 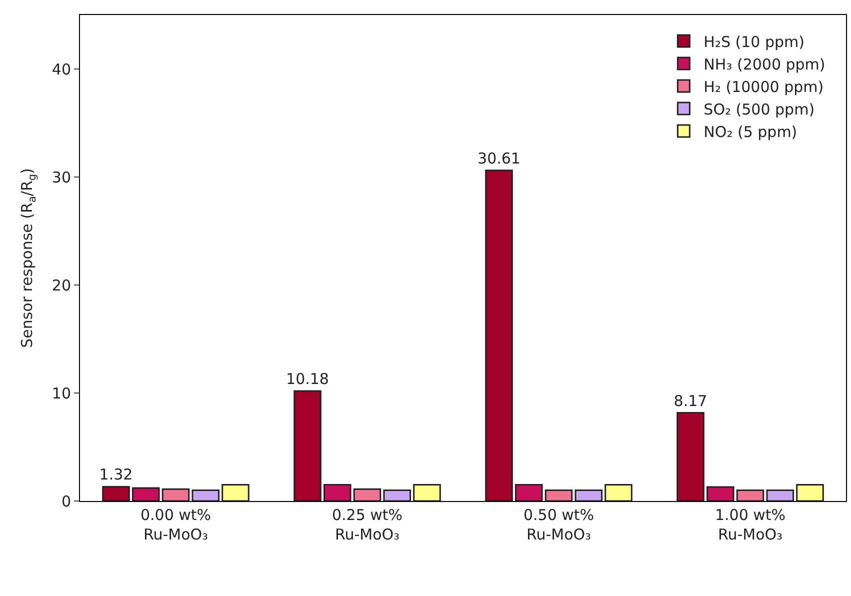 I want to click on legend-label: H₂S (10 ppm), so click(x=754, y=41).